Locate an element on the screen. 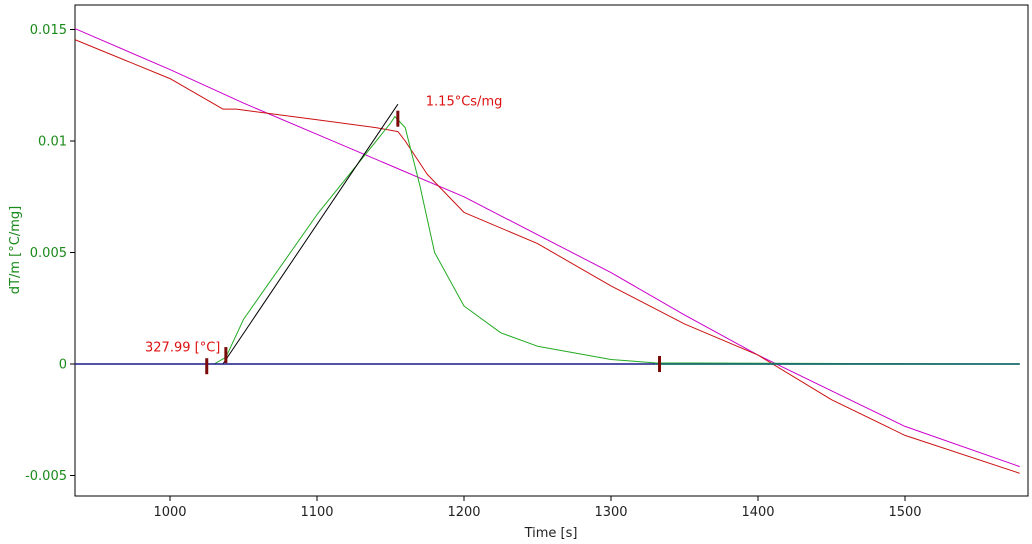 This screenshot has height=544, width=1032. y-axis-ticks: -0.005 0 0.005 0.01 0.015 is located at coordinates (50, 253).